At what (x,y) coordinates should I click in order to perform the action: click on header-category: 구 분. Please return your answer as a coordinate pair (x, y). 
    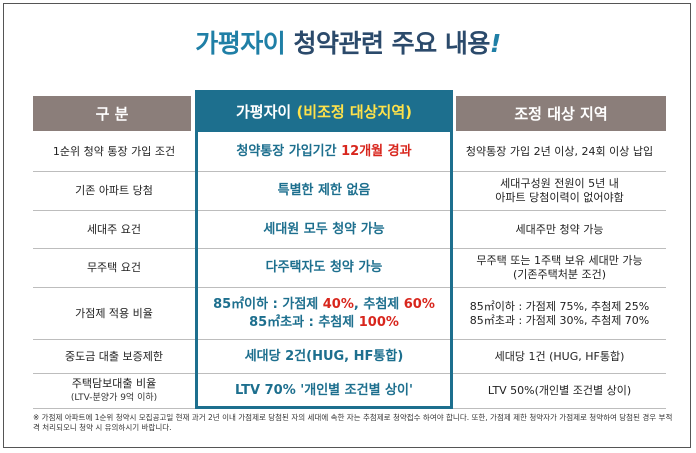
    Looking at the image, I should click on (112, 113).